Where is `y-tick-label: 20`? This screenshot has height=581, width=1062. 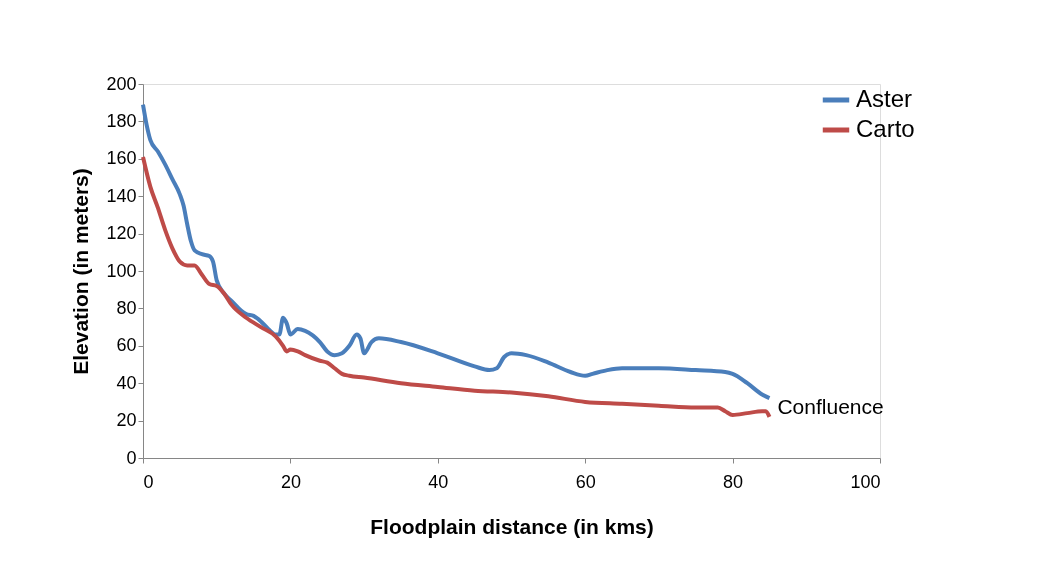 y-tick-label: 20 is located at coordinates (126, 420).